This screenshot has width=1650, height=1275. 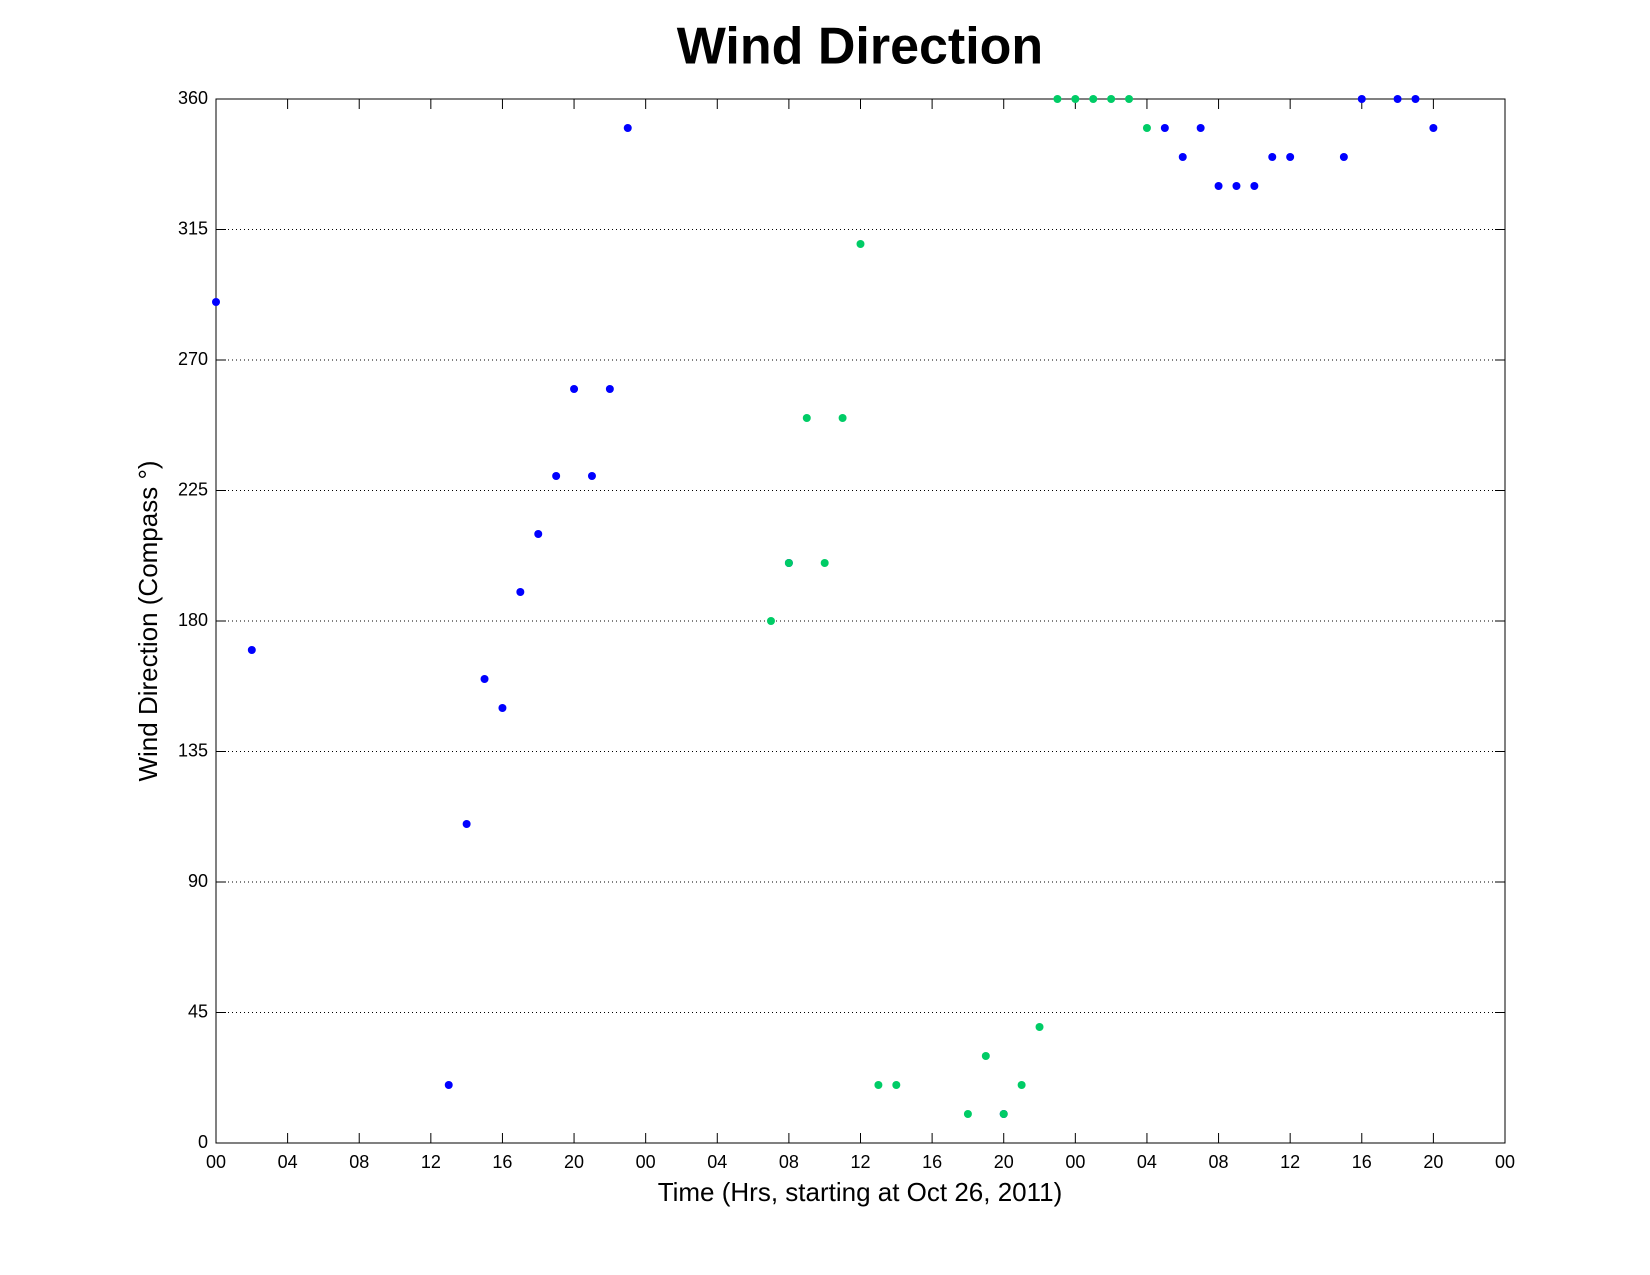 What do you see at coordinates (193, 98) in the screenshot?
I see `y-tick-label: 360` at bounding box center [193, 98].